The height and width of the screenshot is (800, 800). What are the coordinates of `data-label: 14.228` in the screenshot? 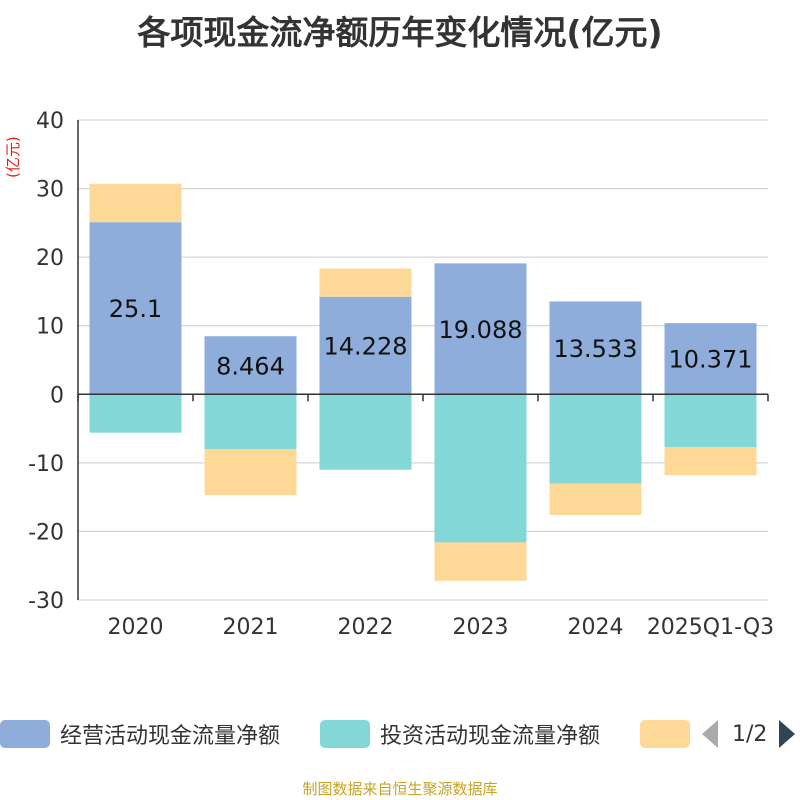 It's located at (366, 347).